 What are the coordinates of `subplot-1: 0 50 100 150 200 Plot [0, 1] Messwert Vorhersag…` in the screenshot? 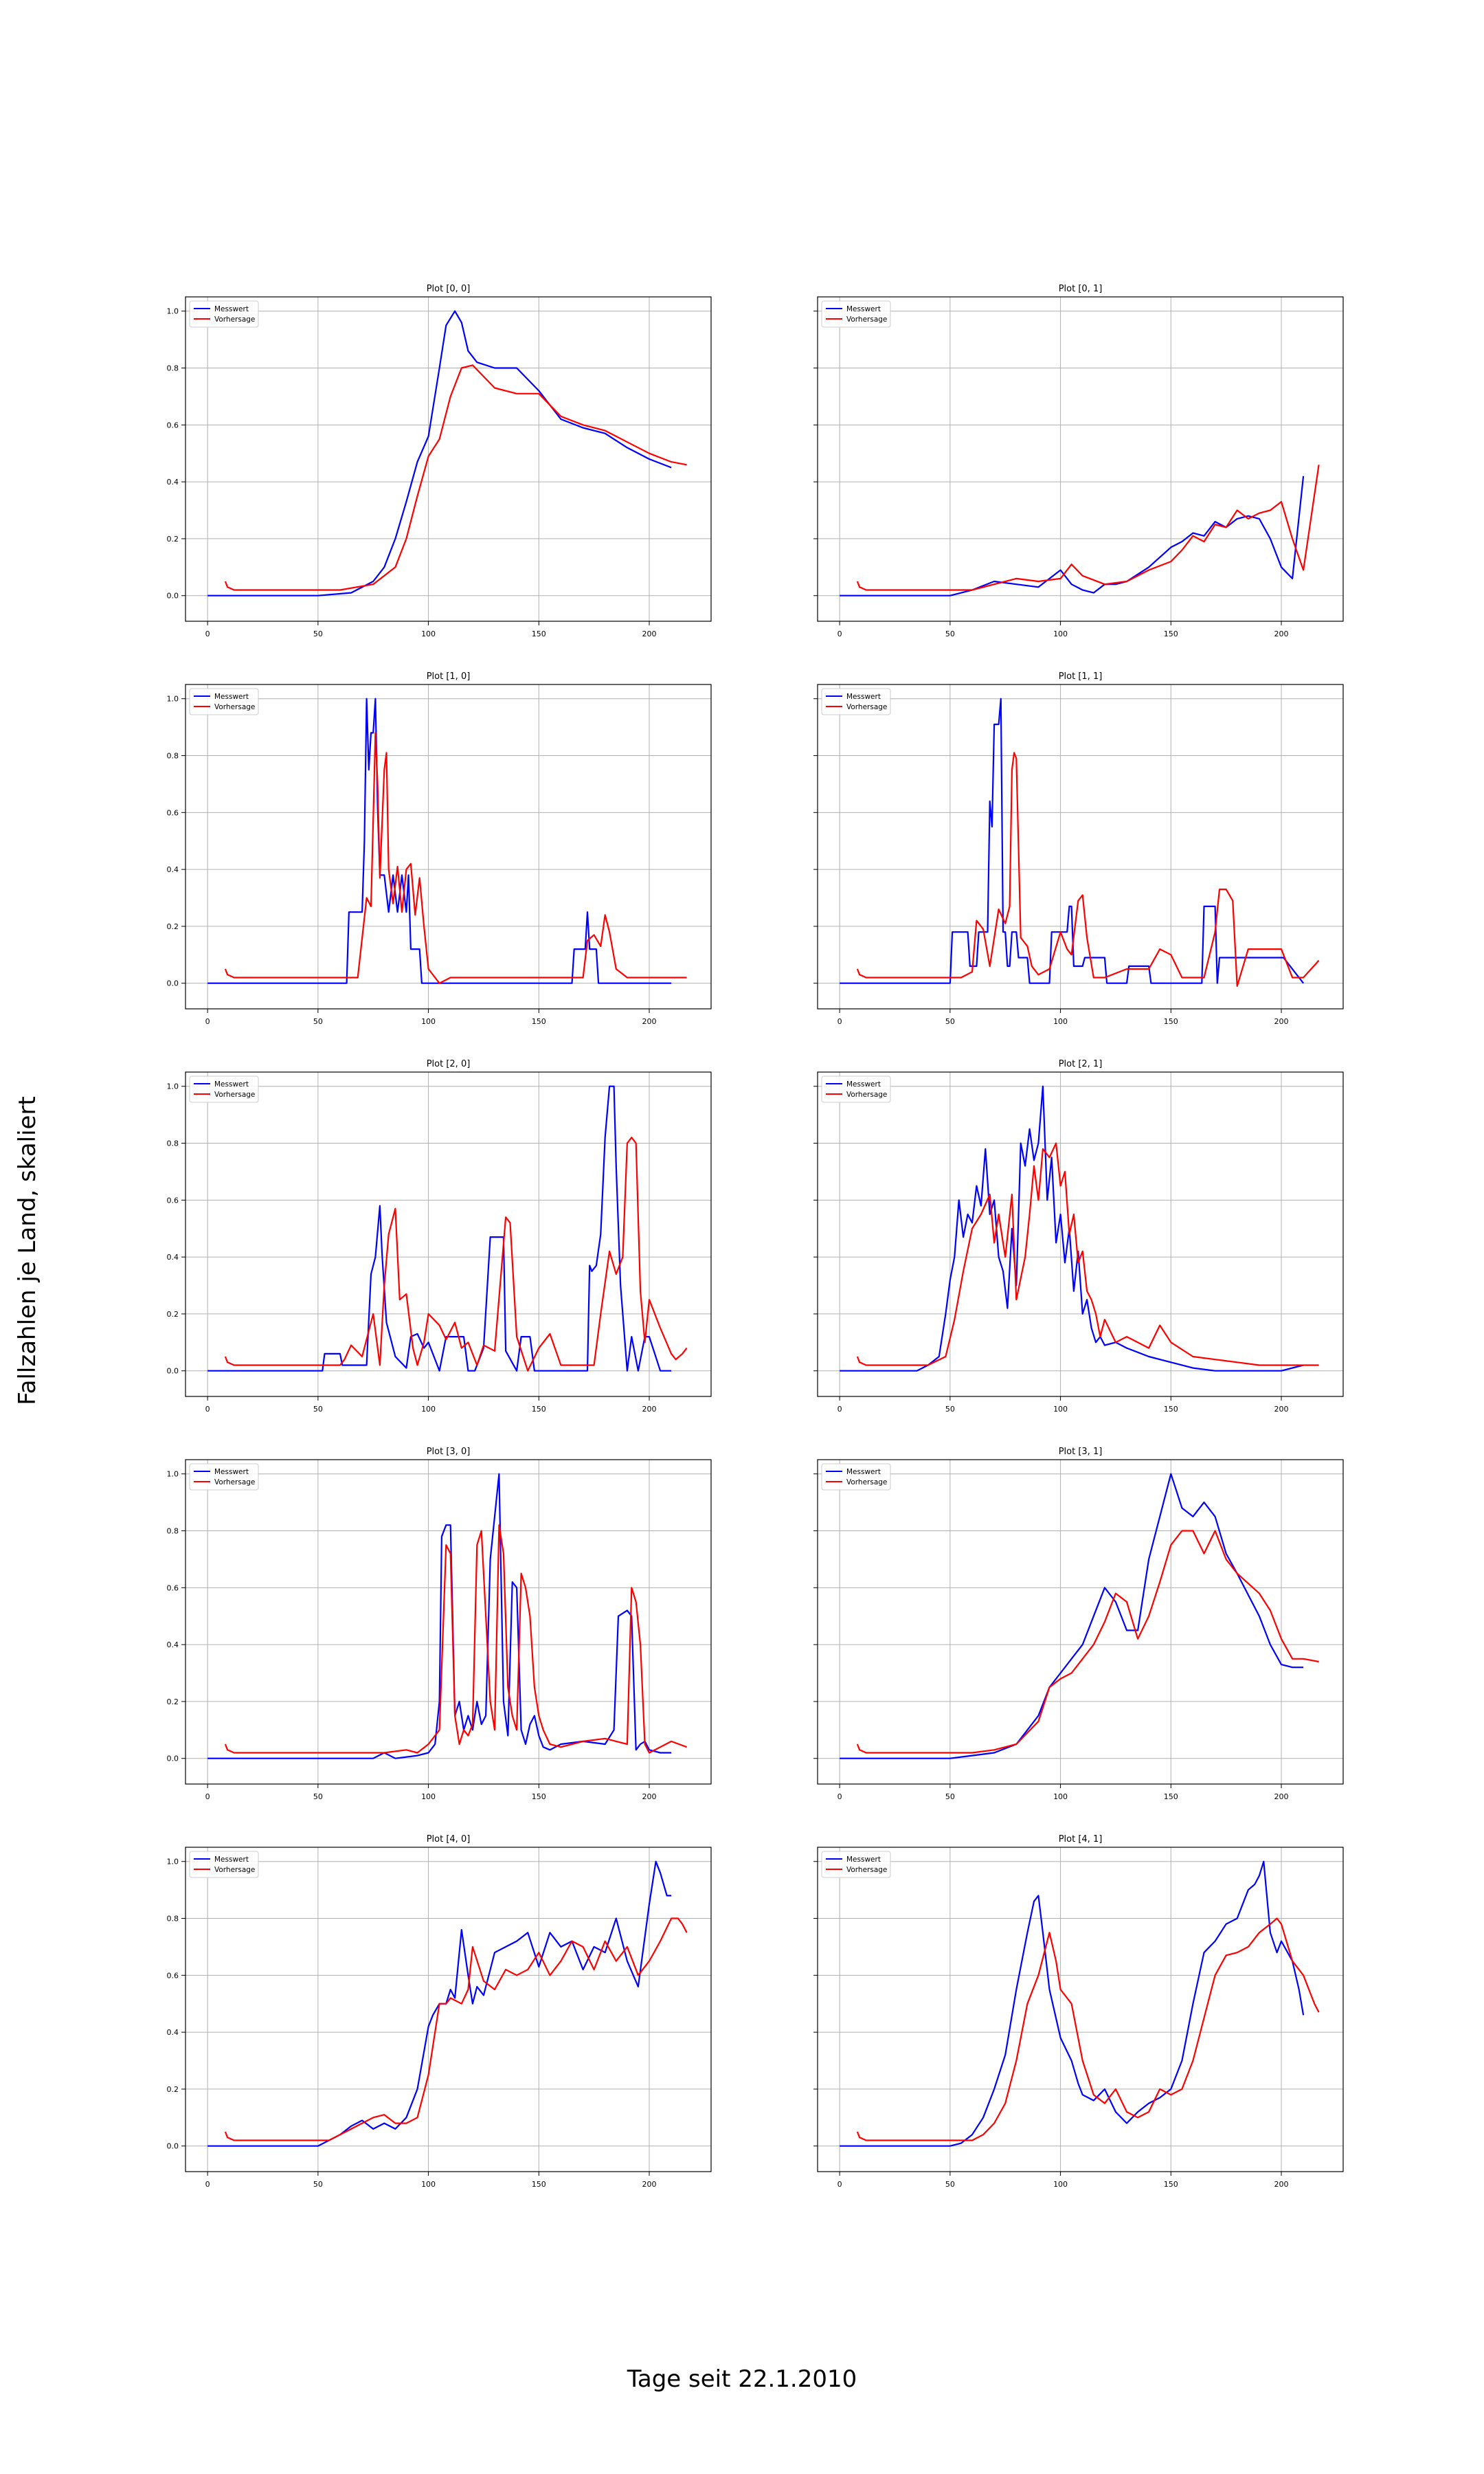 It's located at (1078, 461).